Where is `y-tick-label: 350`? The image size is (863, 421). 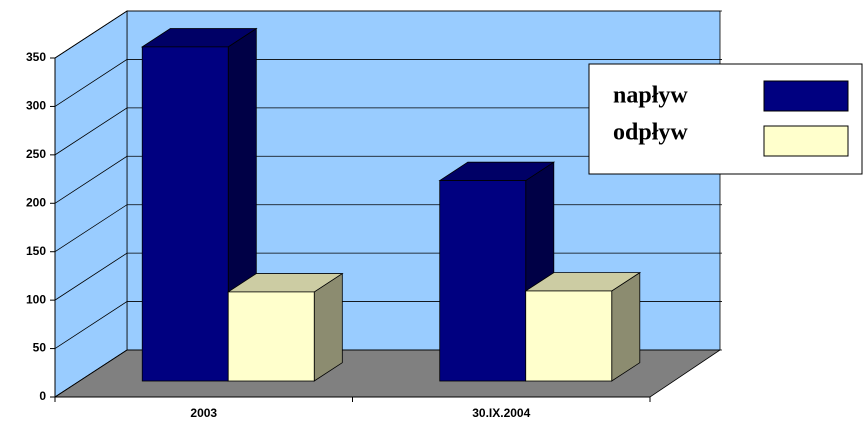 y-tick-label: 350 is located at coordinates (36, 57).